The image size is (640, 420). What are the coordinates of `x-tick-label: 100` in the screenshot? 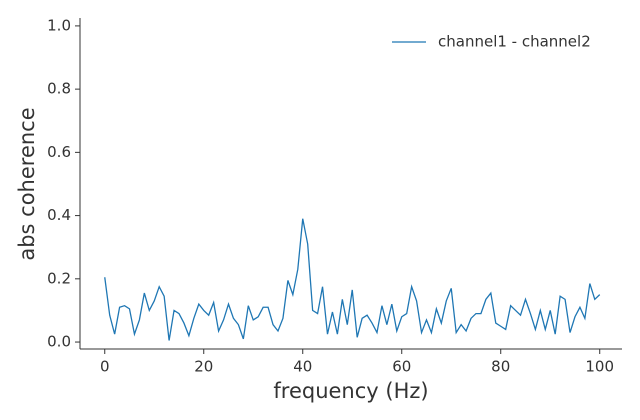 It's located at (599, 367).